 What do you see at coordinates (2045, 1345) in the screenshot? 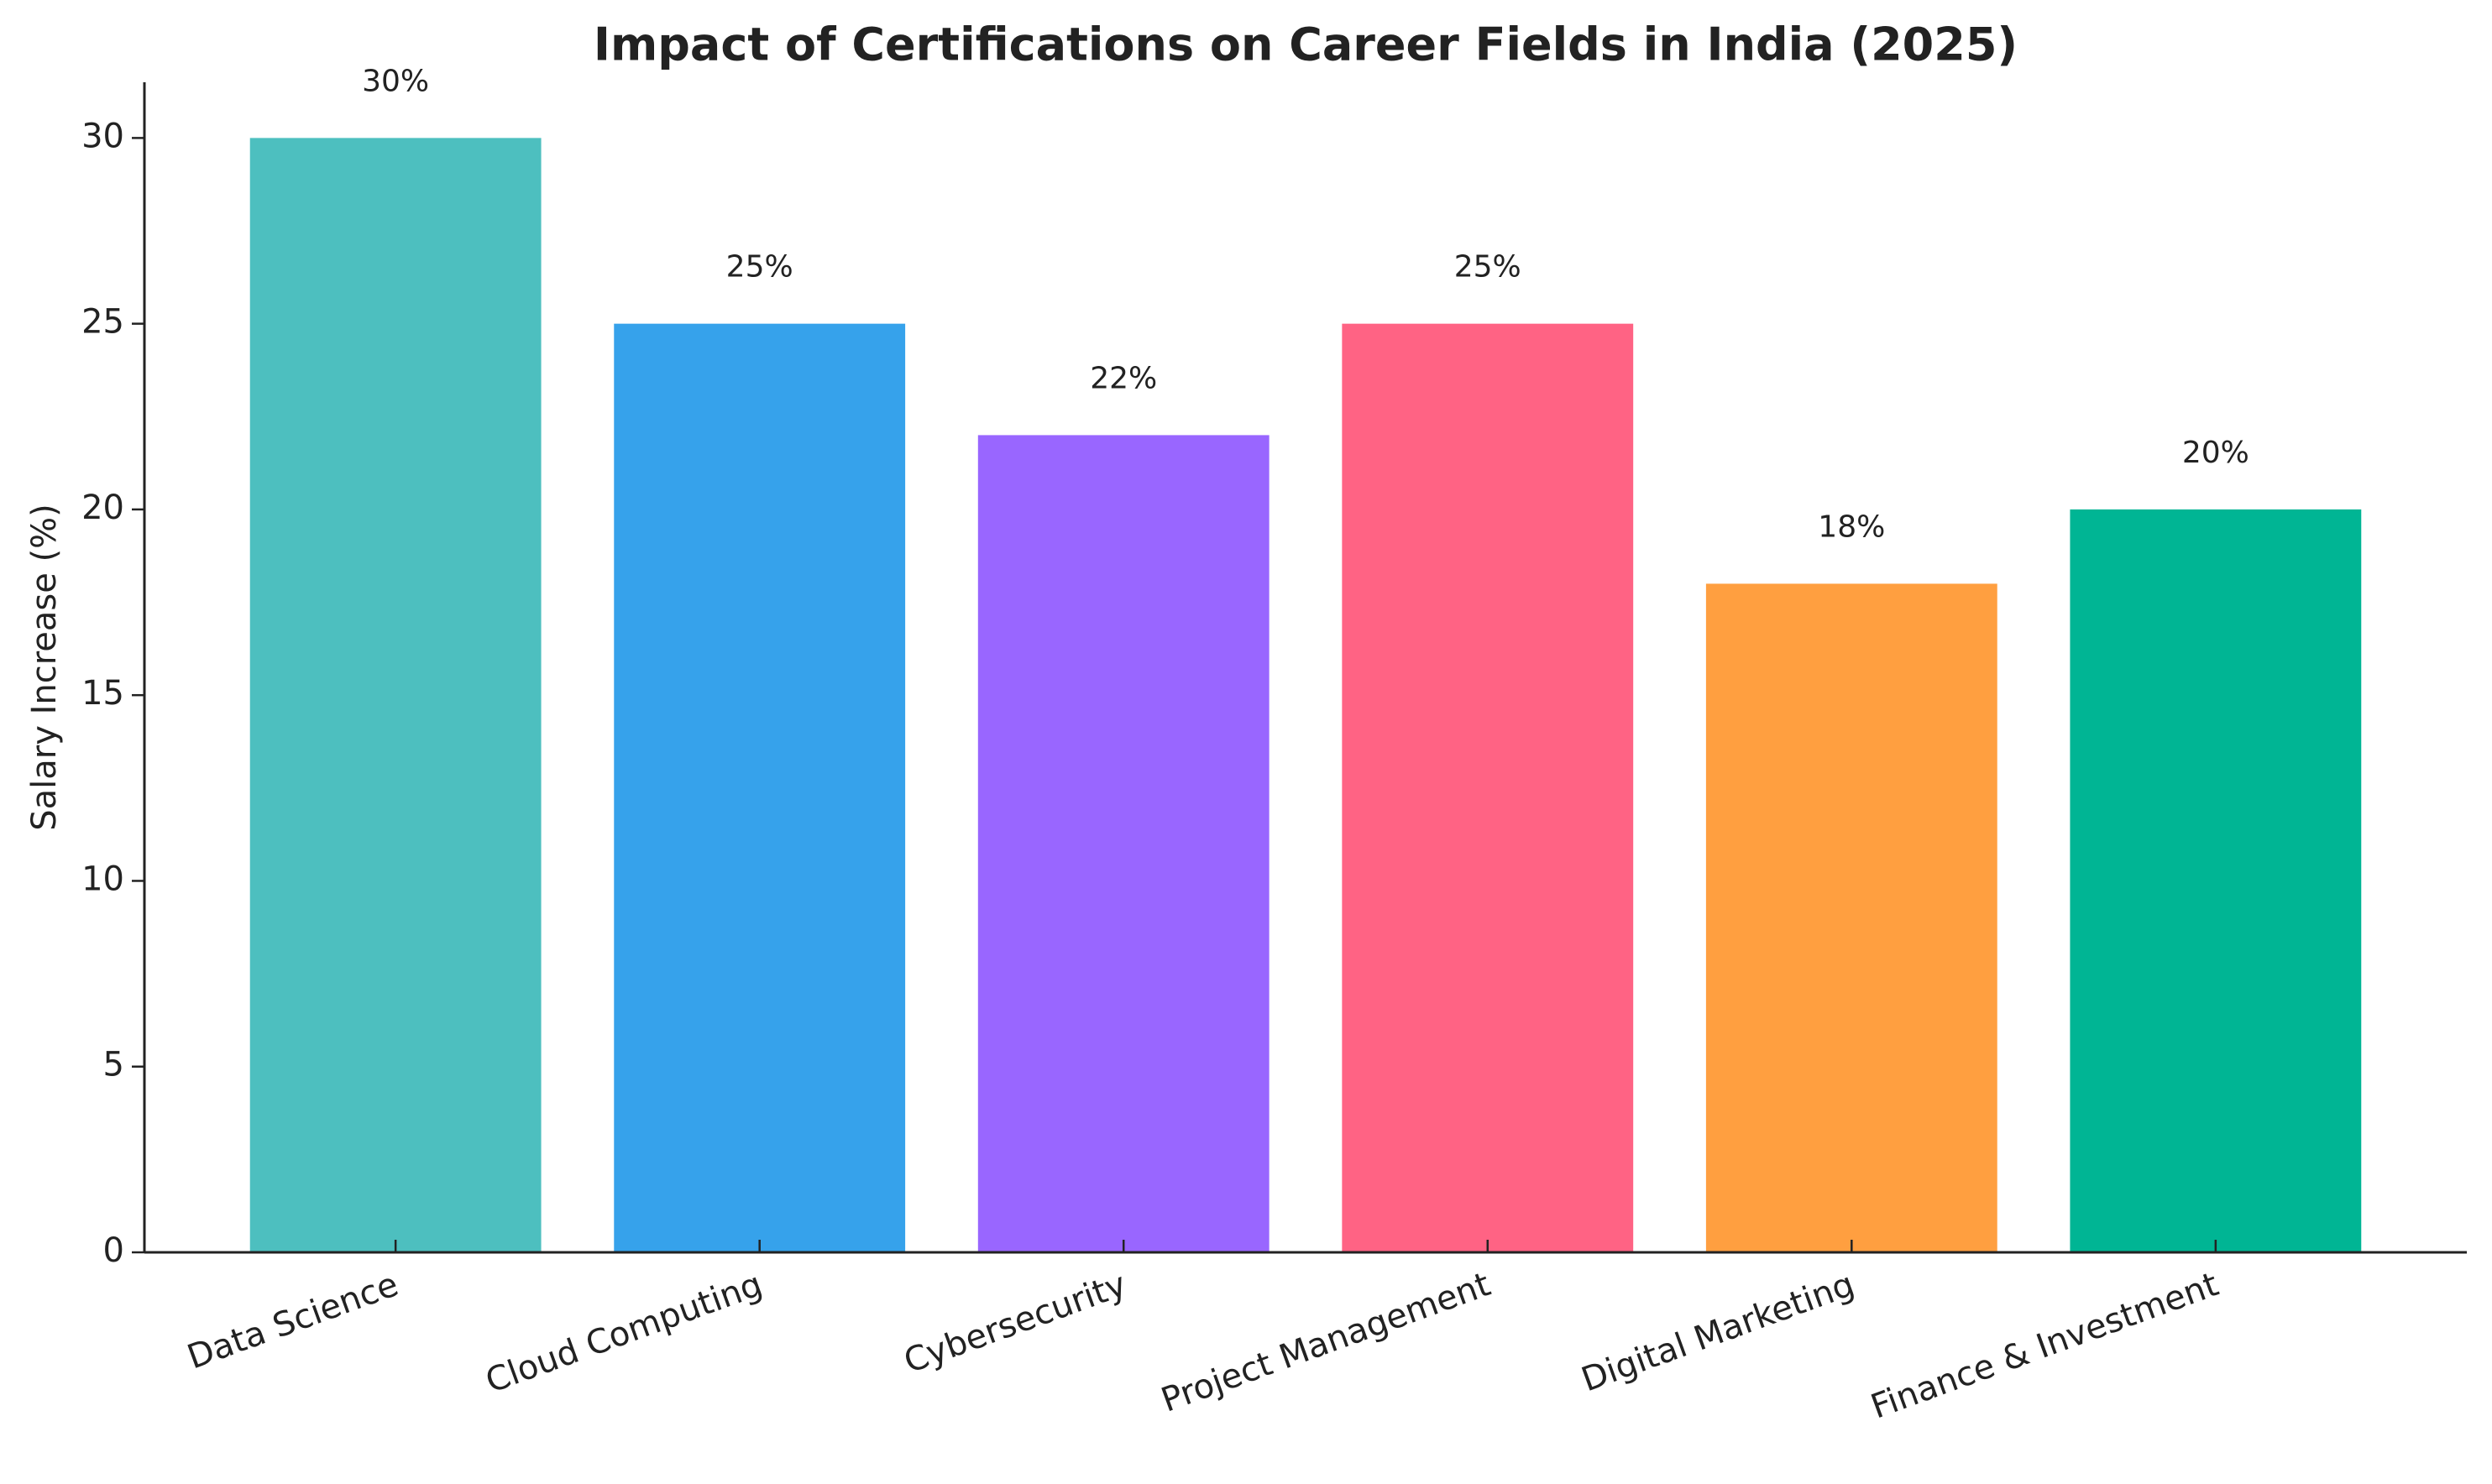
I see `x-tick-label: Finance & Investment` at bounding box center [2045, 1345].